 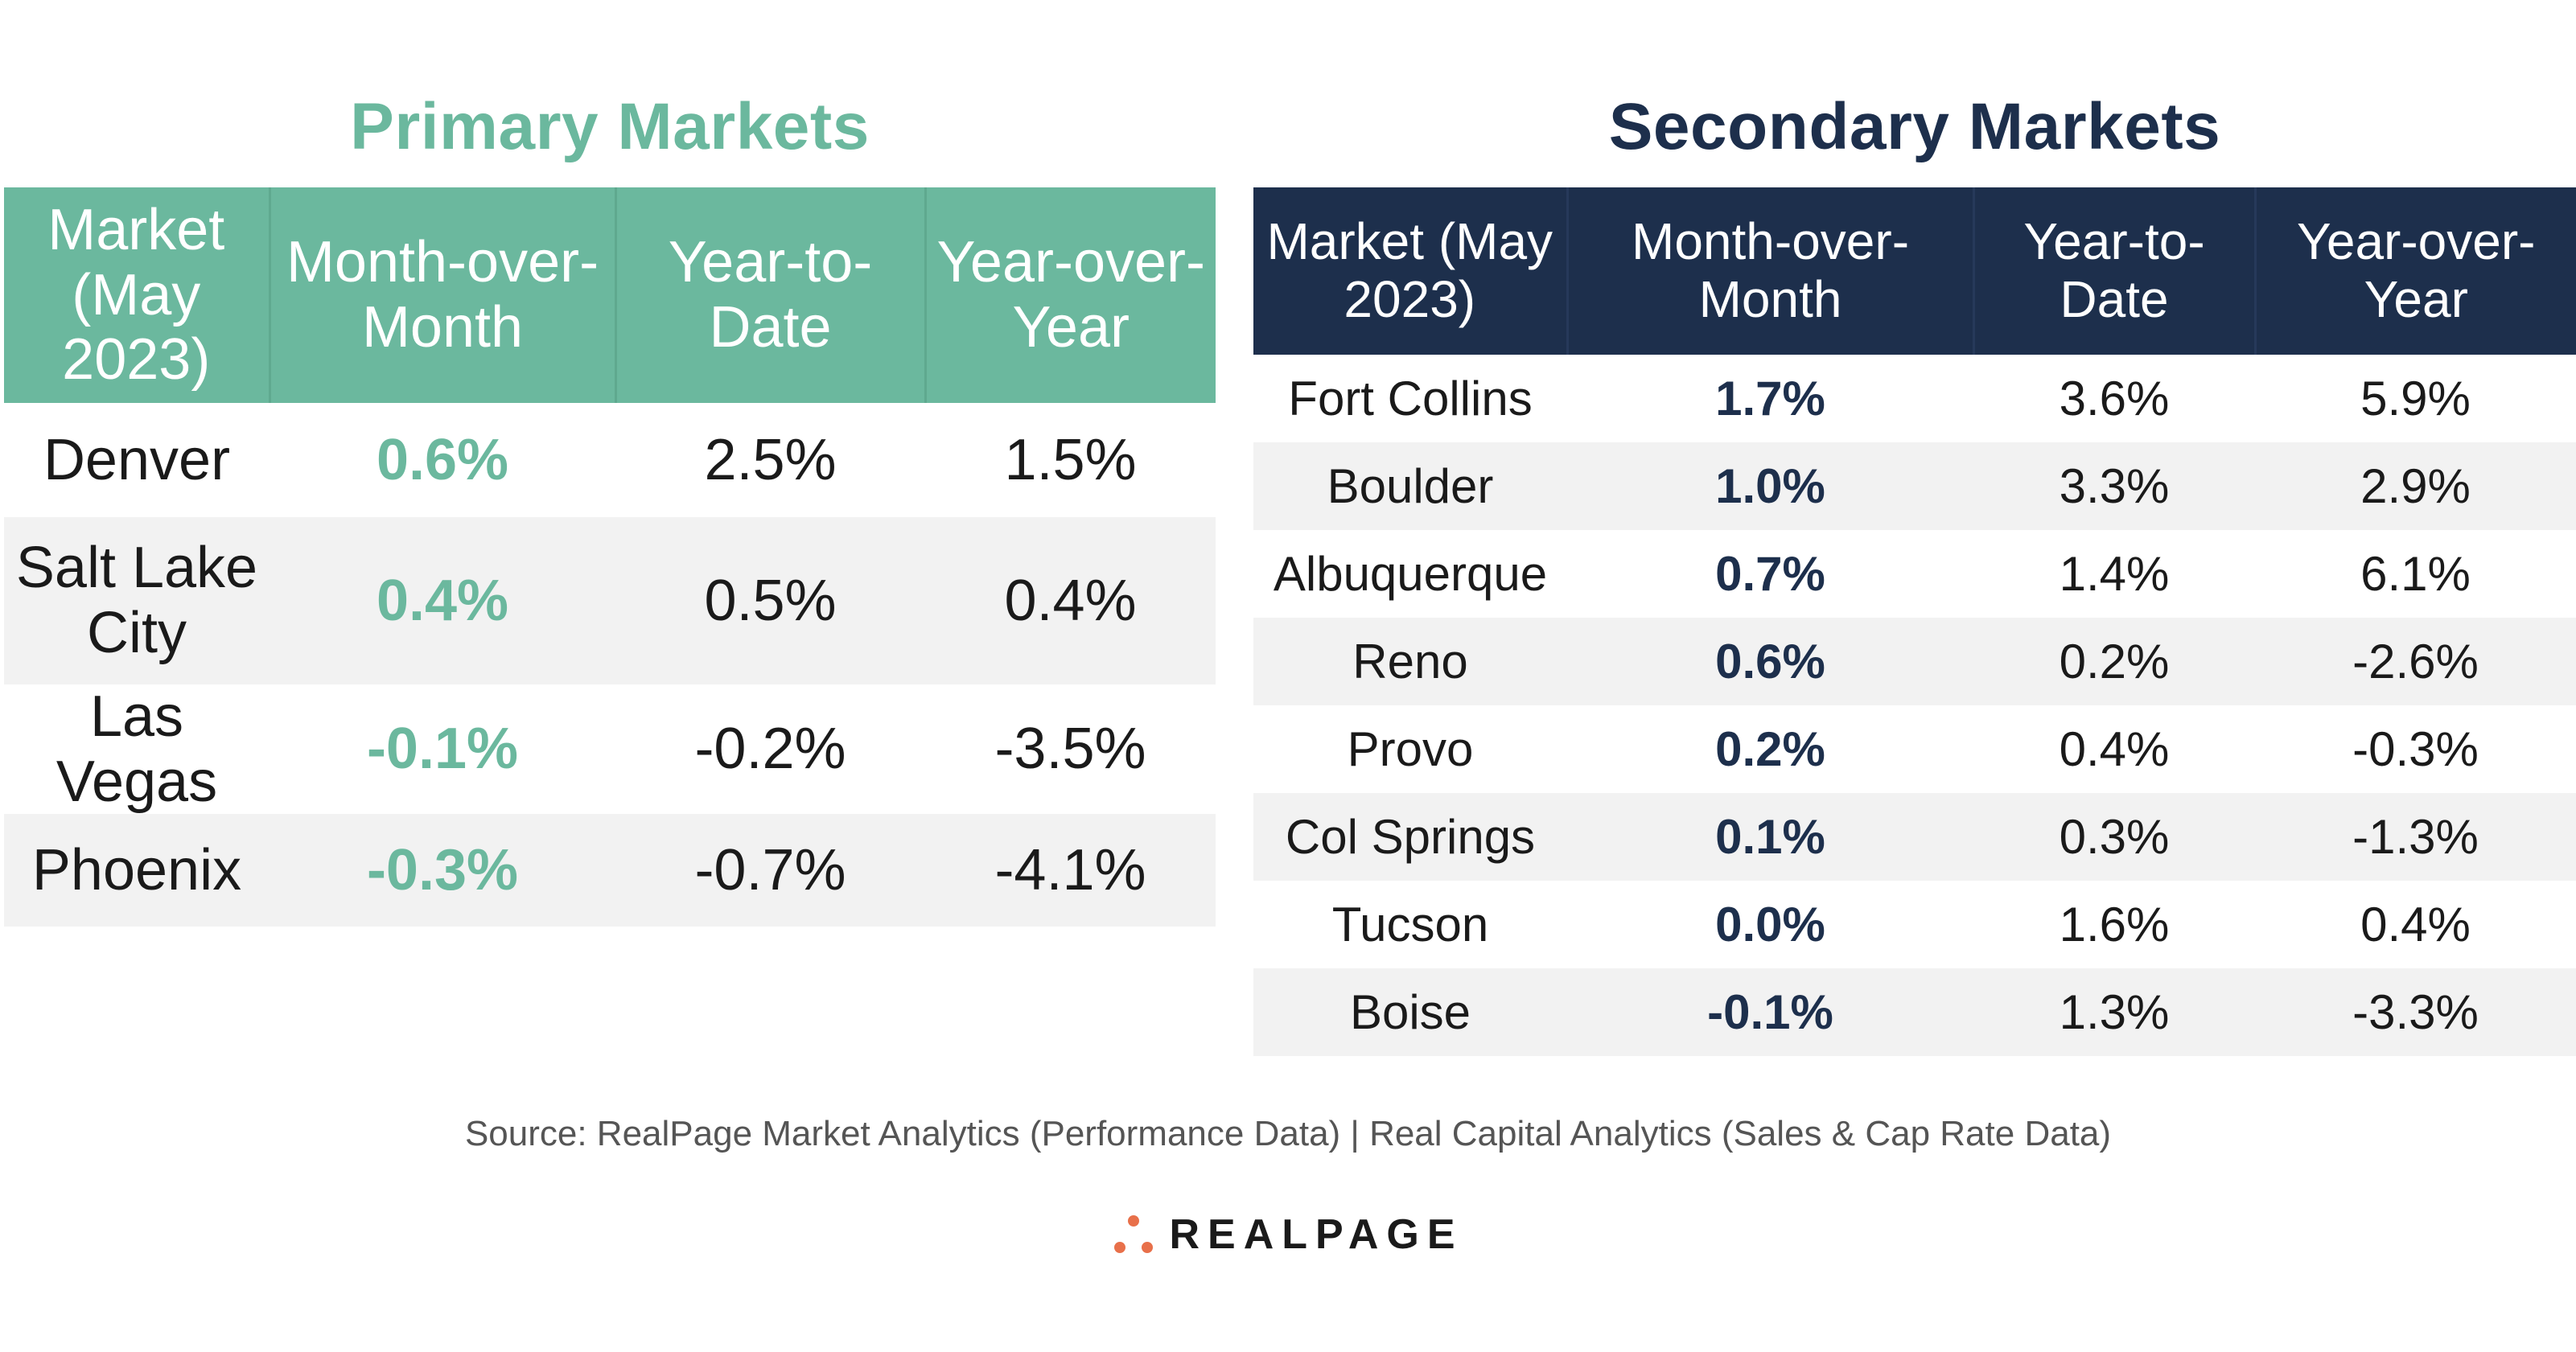 What do you see at coordinates (2114, 1012) in the screenshot?
I see `ytd-cell: 1.3%` at bounding box center [2114, 1012].